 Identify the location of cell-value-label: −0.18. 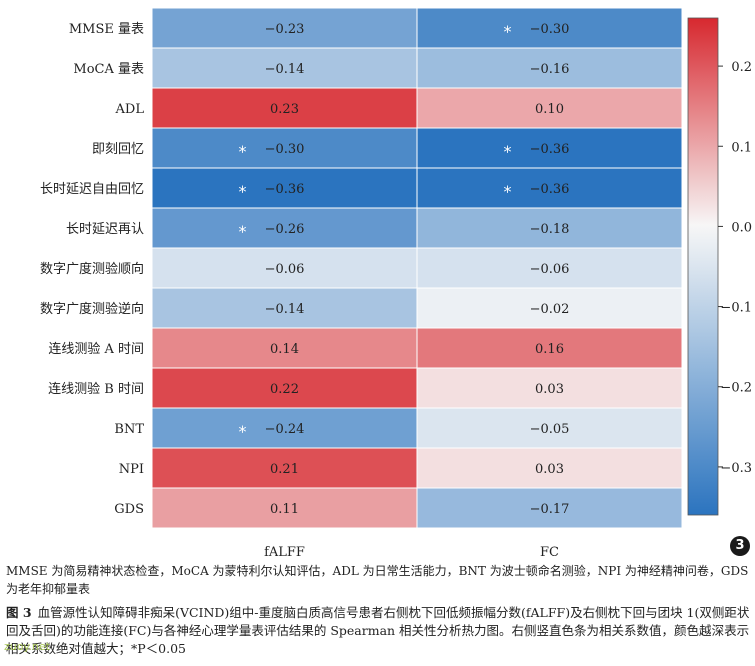
(550, 229).